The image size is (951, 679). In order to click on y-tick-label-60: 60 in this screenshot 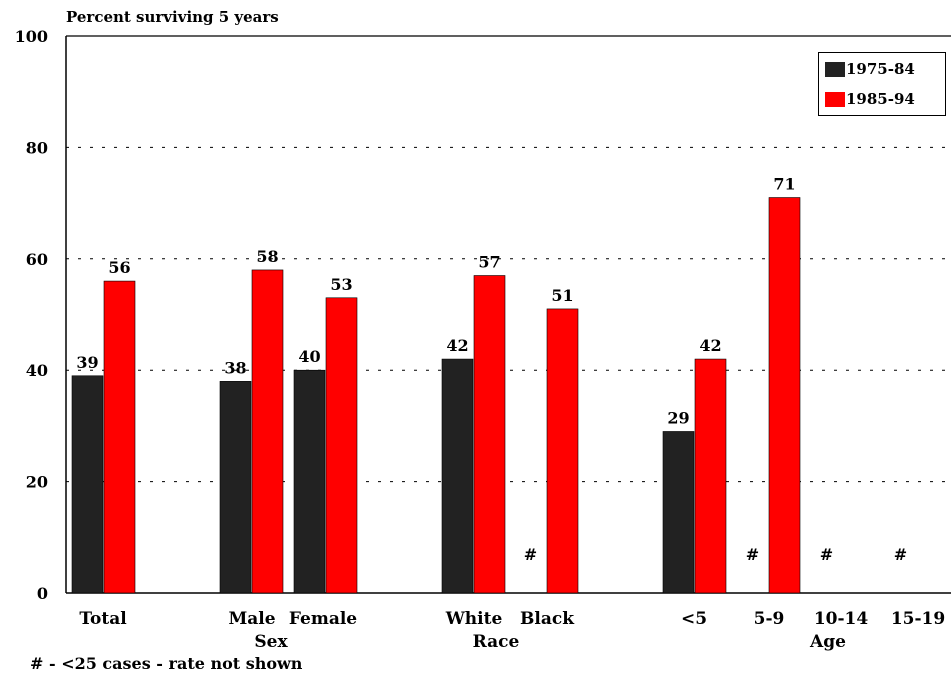, I will do `click(37, 259)`.